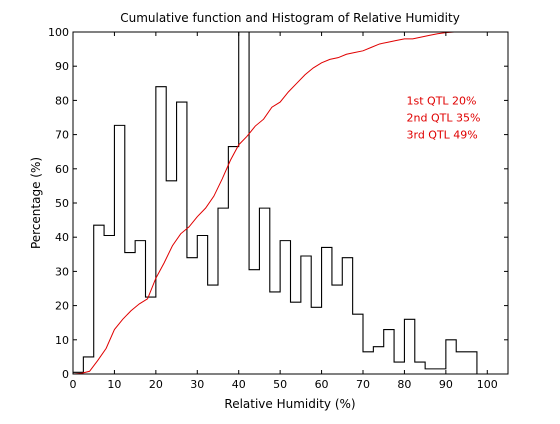  What do you see at coordinates (444, 118) in the screenshot?
I see `quantile-annotation: 2nd QTL 35%` at bounding box center [444, 118].